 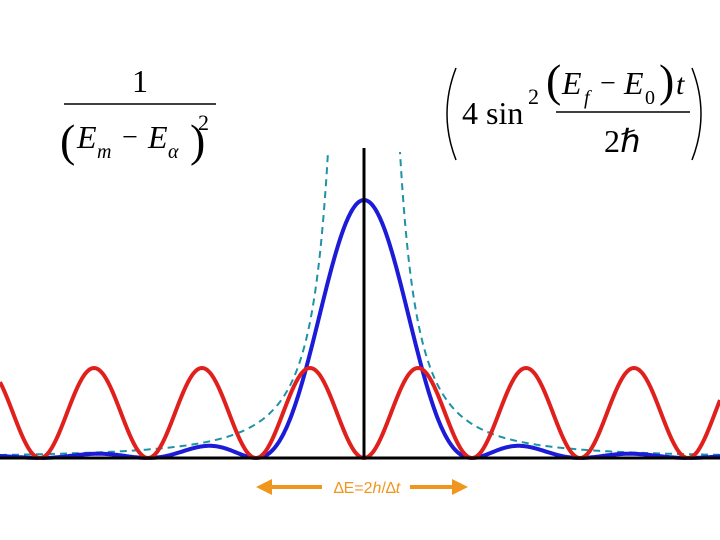 I want to click on arrow-right-head, so click(x=460, y=487).